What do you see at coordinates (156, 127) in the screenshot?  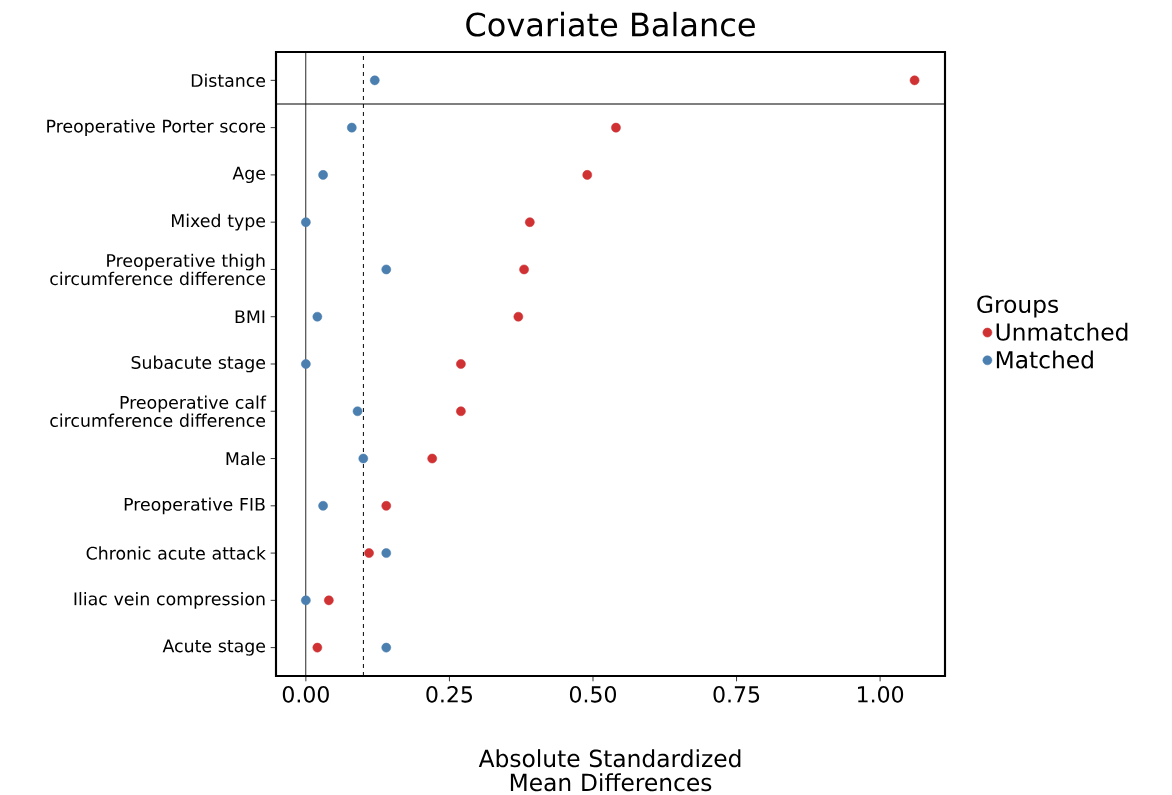 I see `y-tick-label: Preoperative Porter score` at bounding box center [156, 127].